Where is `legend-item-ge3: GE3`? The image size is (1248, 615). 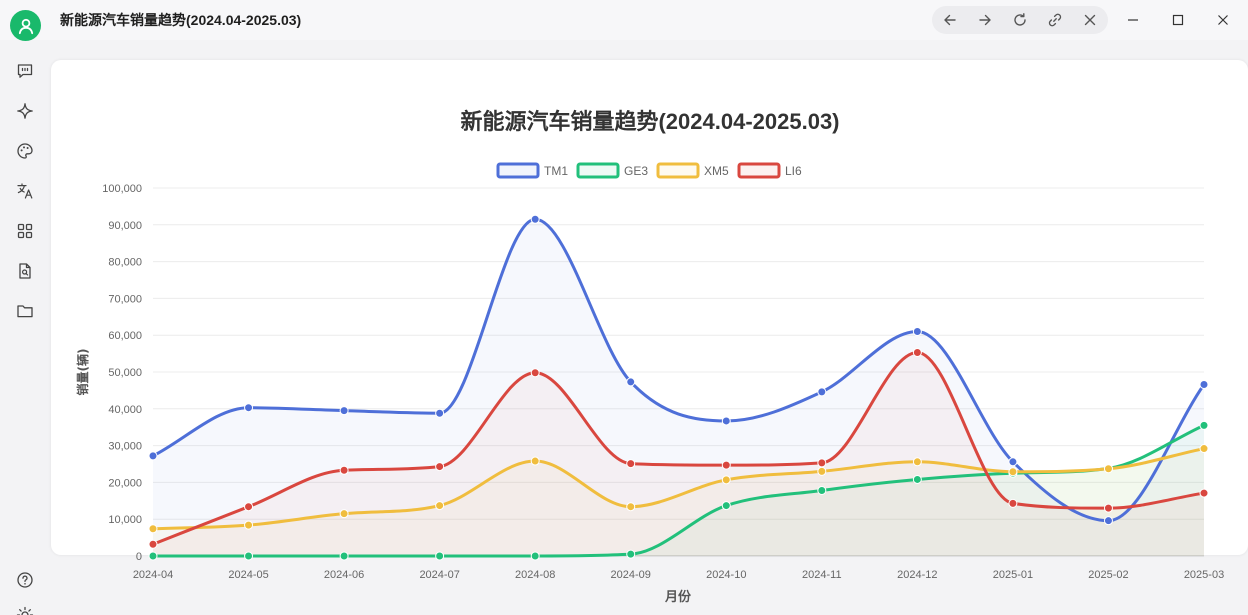 legend-item-ge3: GE3 is located at coordinates (612, 170).